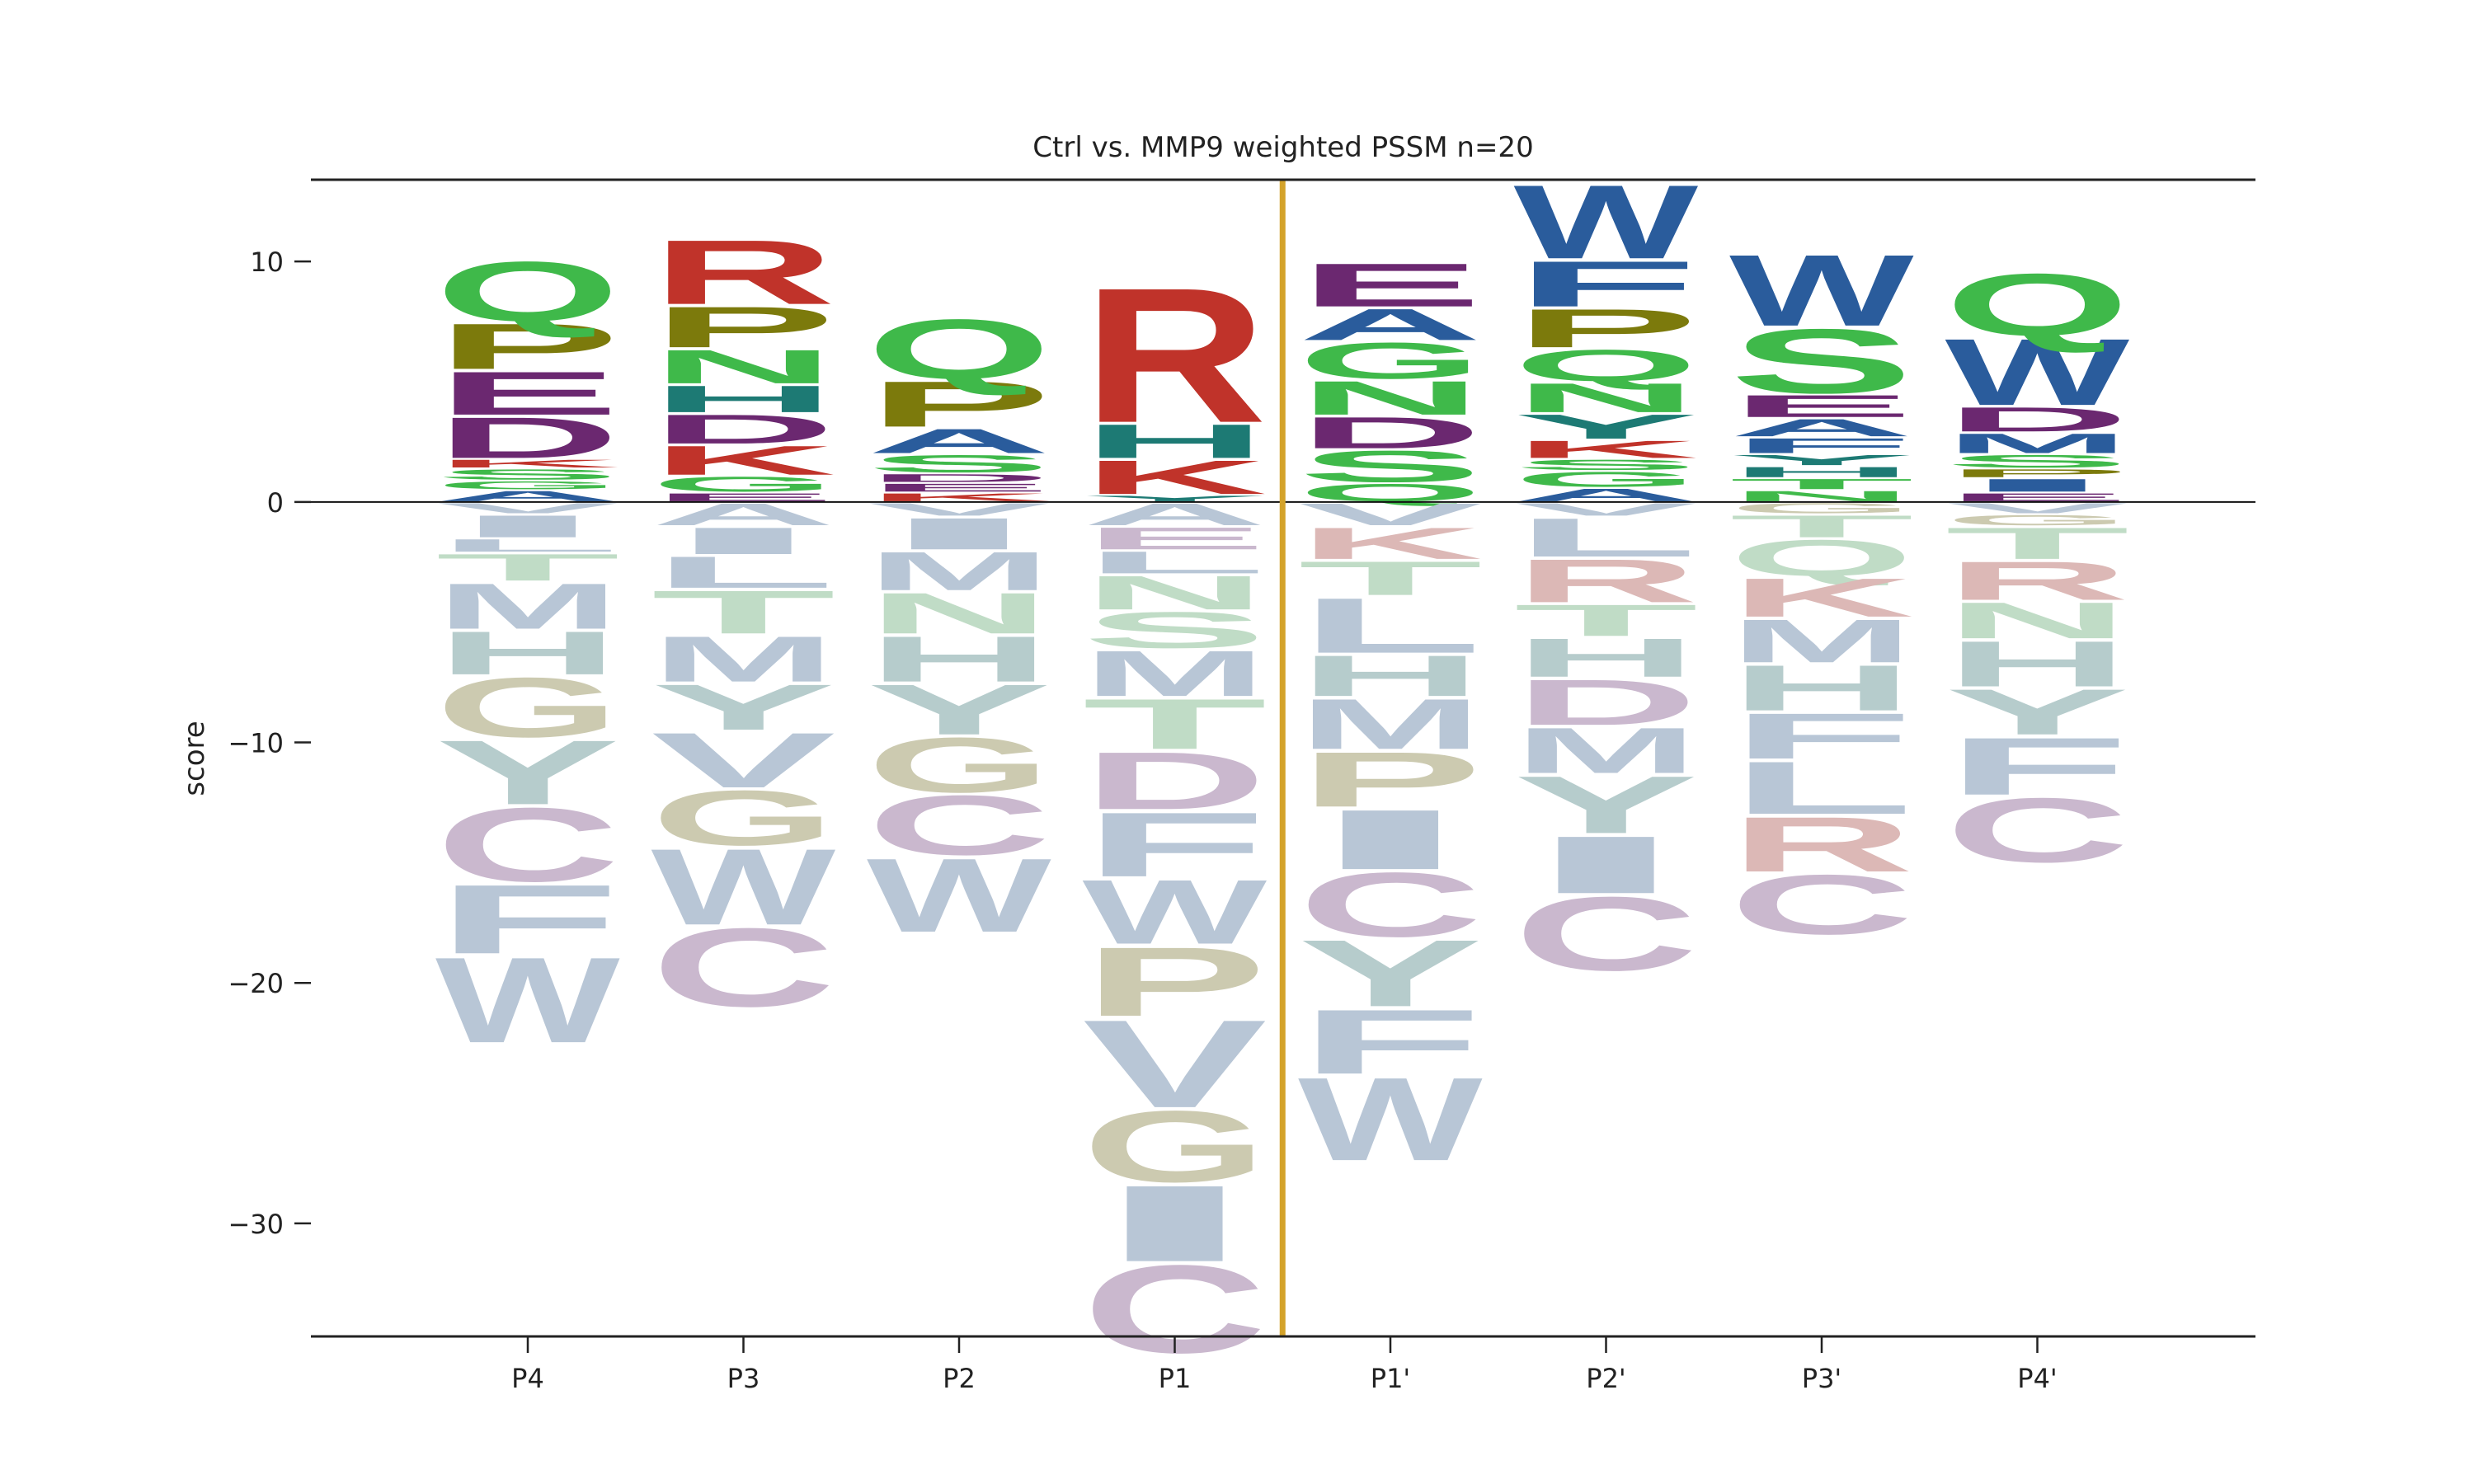 The image size is (2474, 1484). What do you see at coordinates (267, 262) in the screenshot?
I see `y-tick-label: 10` at bounding box center [267, 262].